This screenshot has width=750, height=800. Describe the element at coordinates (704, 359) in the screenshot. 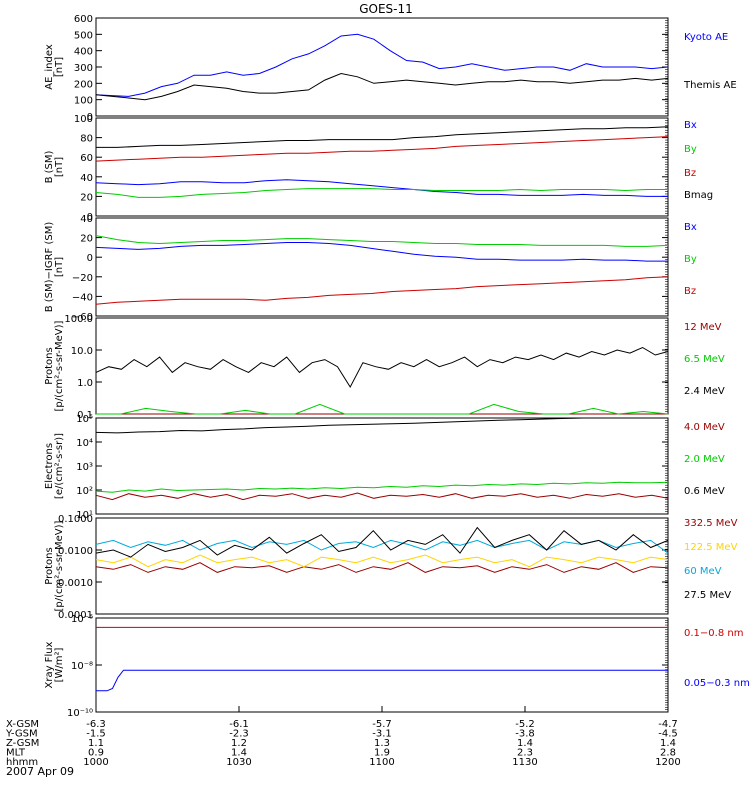

I see `legend-label: 6.5 MeV` at that location.